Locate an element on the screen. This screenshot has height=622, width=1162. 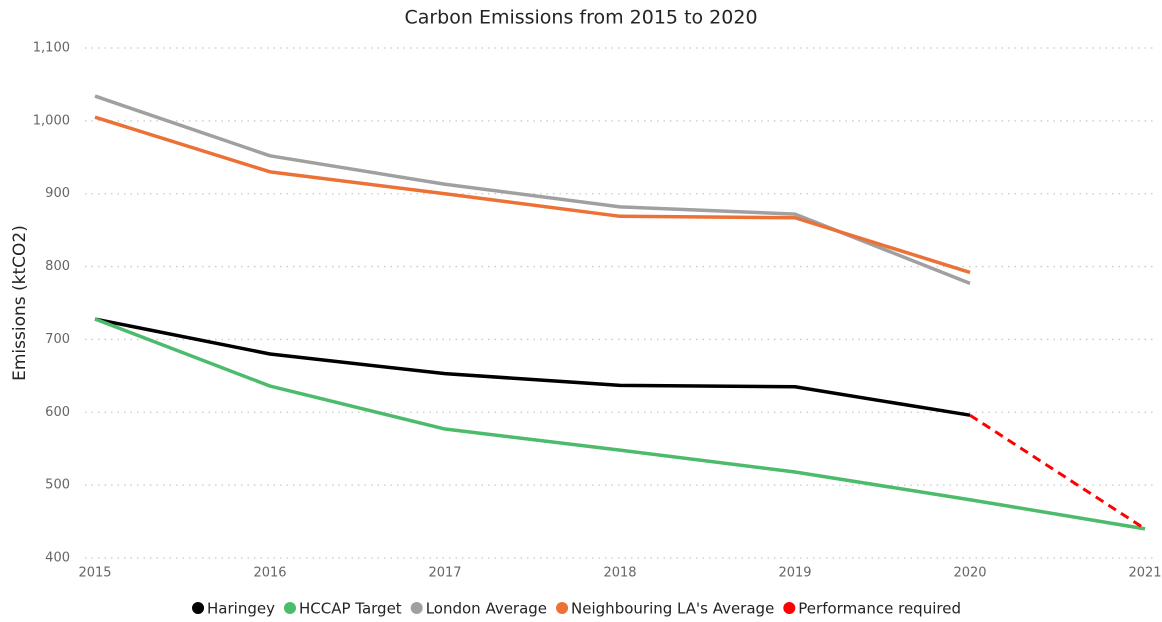
y-tick-label: 400 is located at coordinates (57, 558).